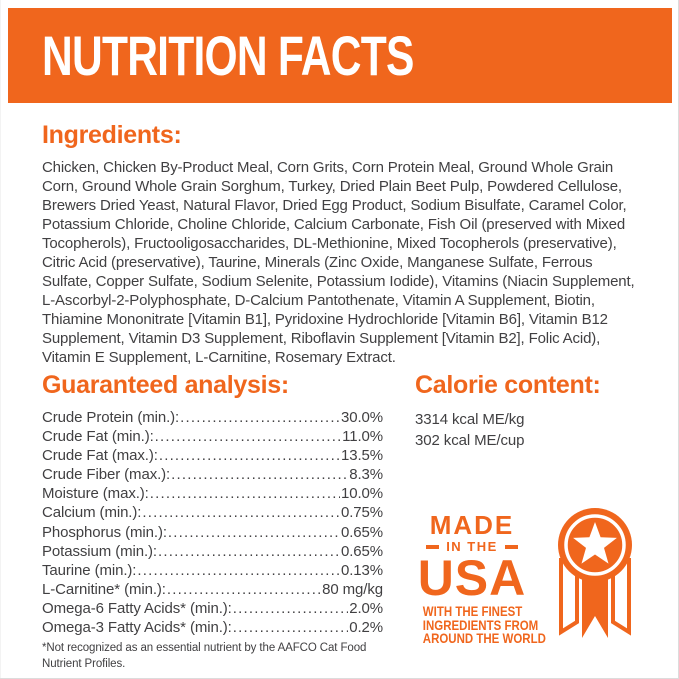 Image resolution: width=679 pixels, height=679 pixels. What do you see at coordinates (366, 475) in the screenshot?
I see `nutrient-value: 8.3%` at bounding box center [366, 475].